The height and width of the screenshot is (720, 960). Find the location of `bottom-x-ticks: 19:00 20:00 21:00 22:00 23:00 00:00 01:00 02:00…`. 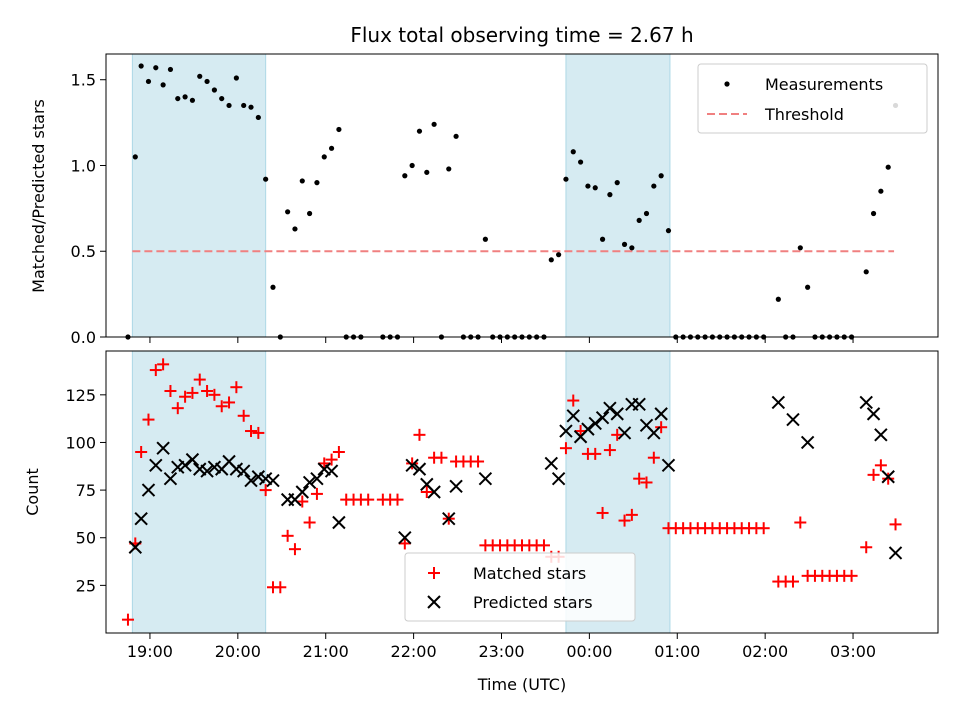

bottom-x-ticks: 19:00 20:00 21:00 22:00 23:00 00:00 01:00 02:00… is located at coordinates (501, 647).